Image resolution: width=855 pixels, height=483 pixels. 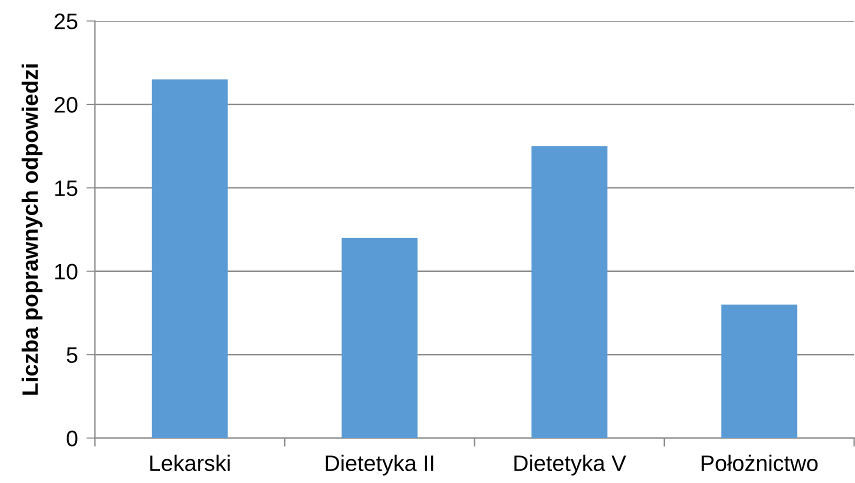 What do you see at coordinates (570, 465) in the screenshot?
I see `x-tick-label: Dietetyka V` at bounding box center [570, 465].